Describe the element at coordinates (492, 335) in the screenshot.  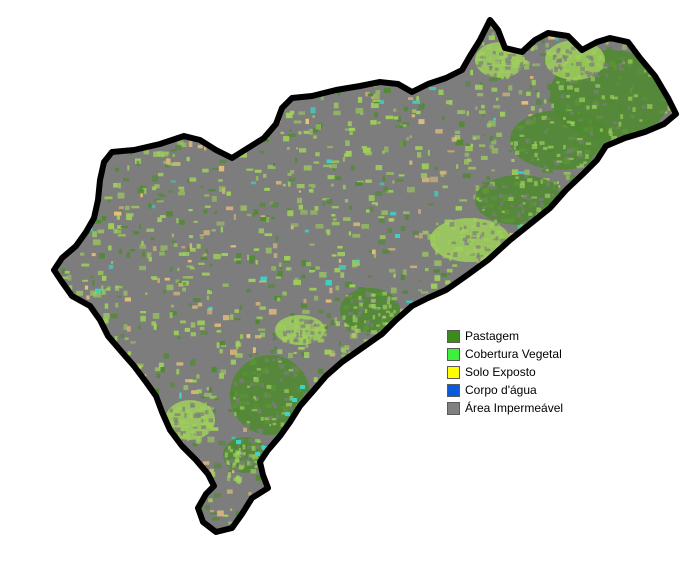
I see `legend-label-pastagem: Pastagem` at that location.